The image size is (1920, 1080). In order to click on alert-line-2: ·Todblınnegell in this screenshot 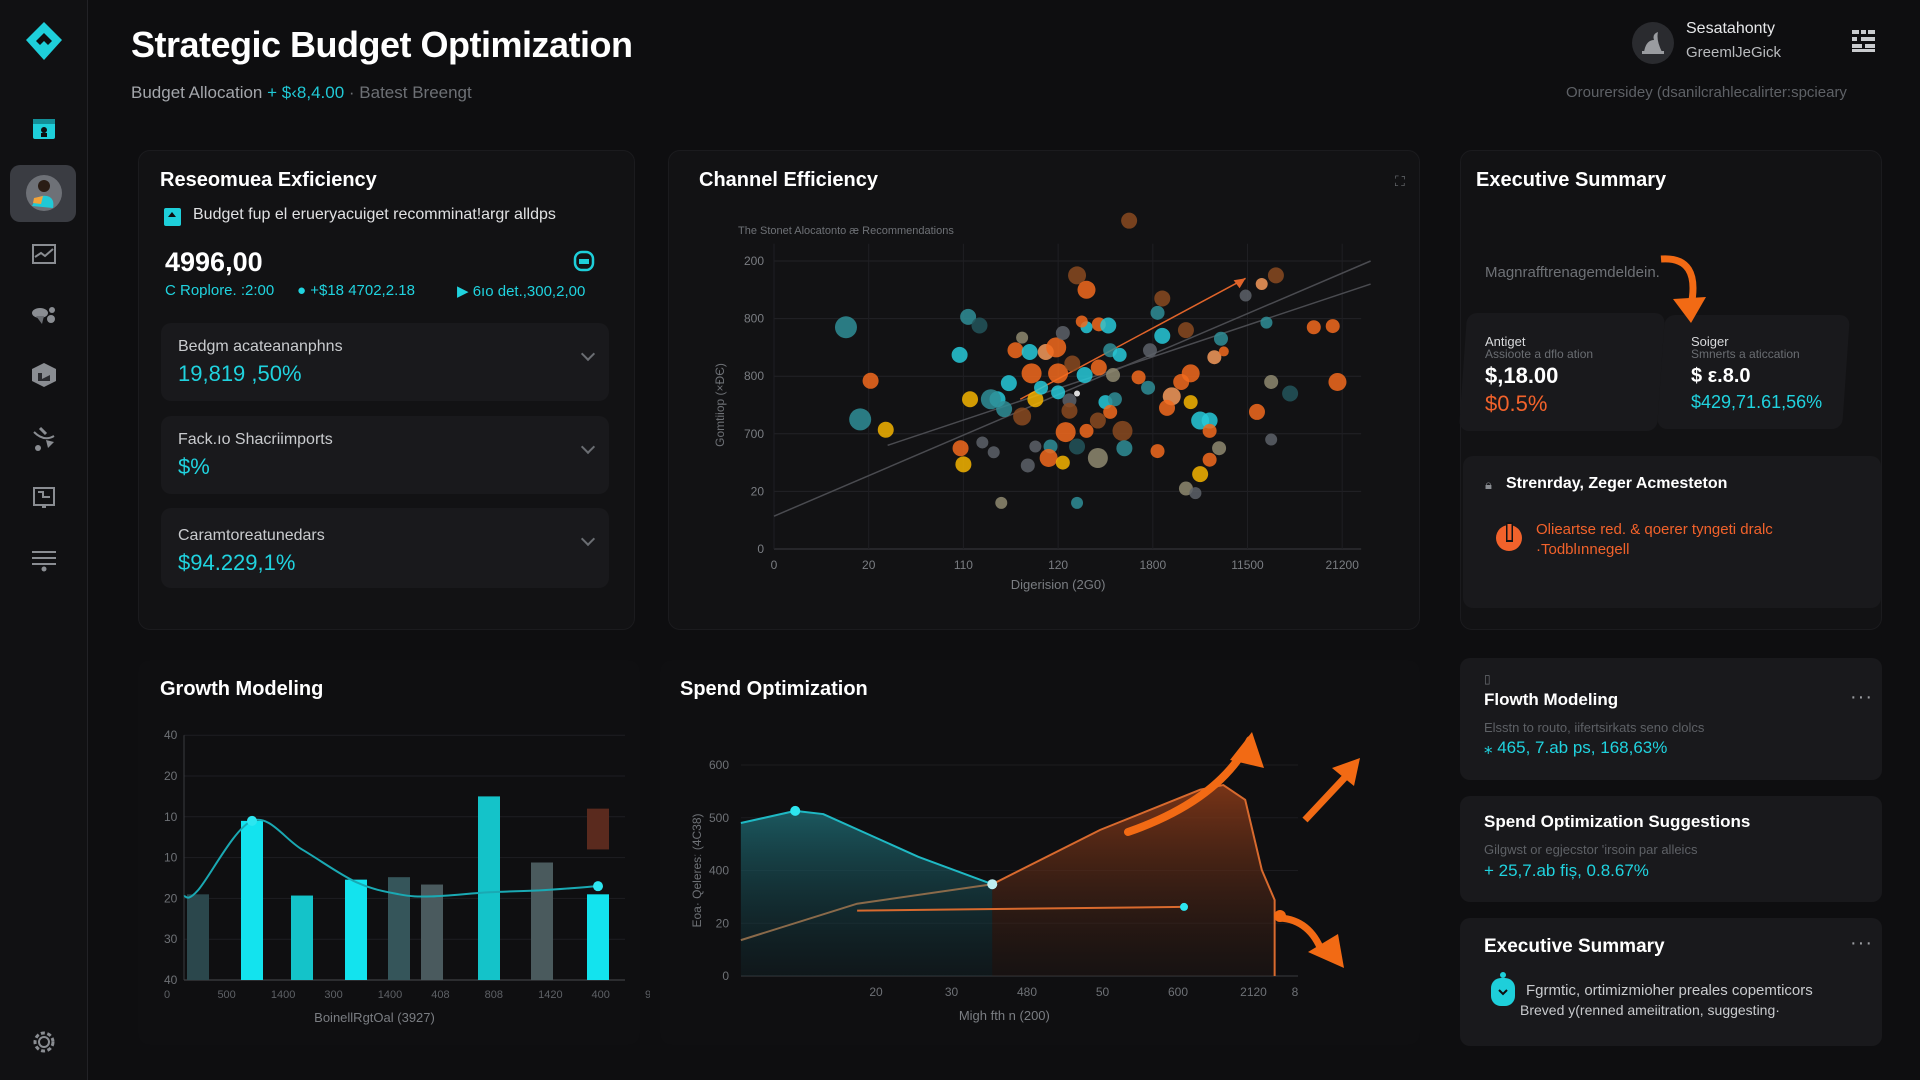, I will do `click(1583, 549)`.